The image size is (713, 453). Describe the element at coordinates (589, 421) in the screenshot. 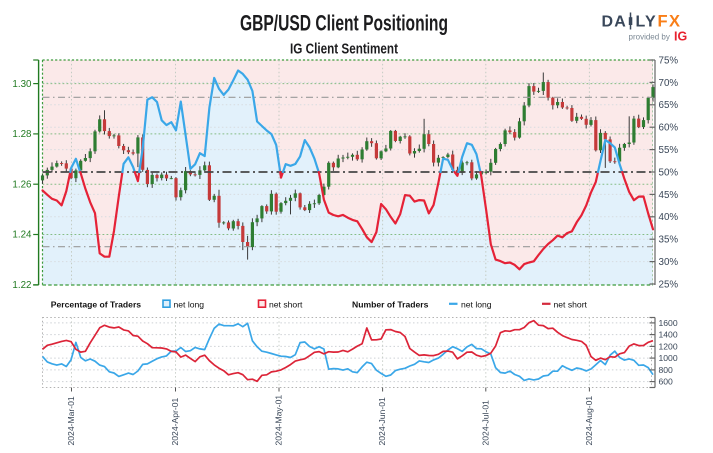

I see `svg-text: 2024-Aug-01` at that location.